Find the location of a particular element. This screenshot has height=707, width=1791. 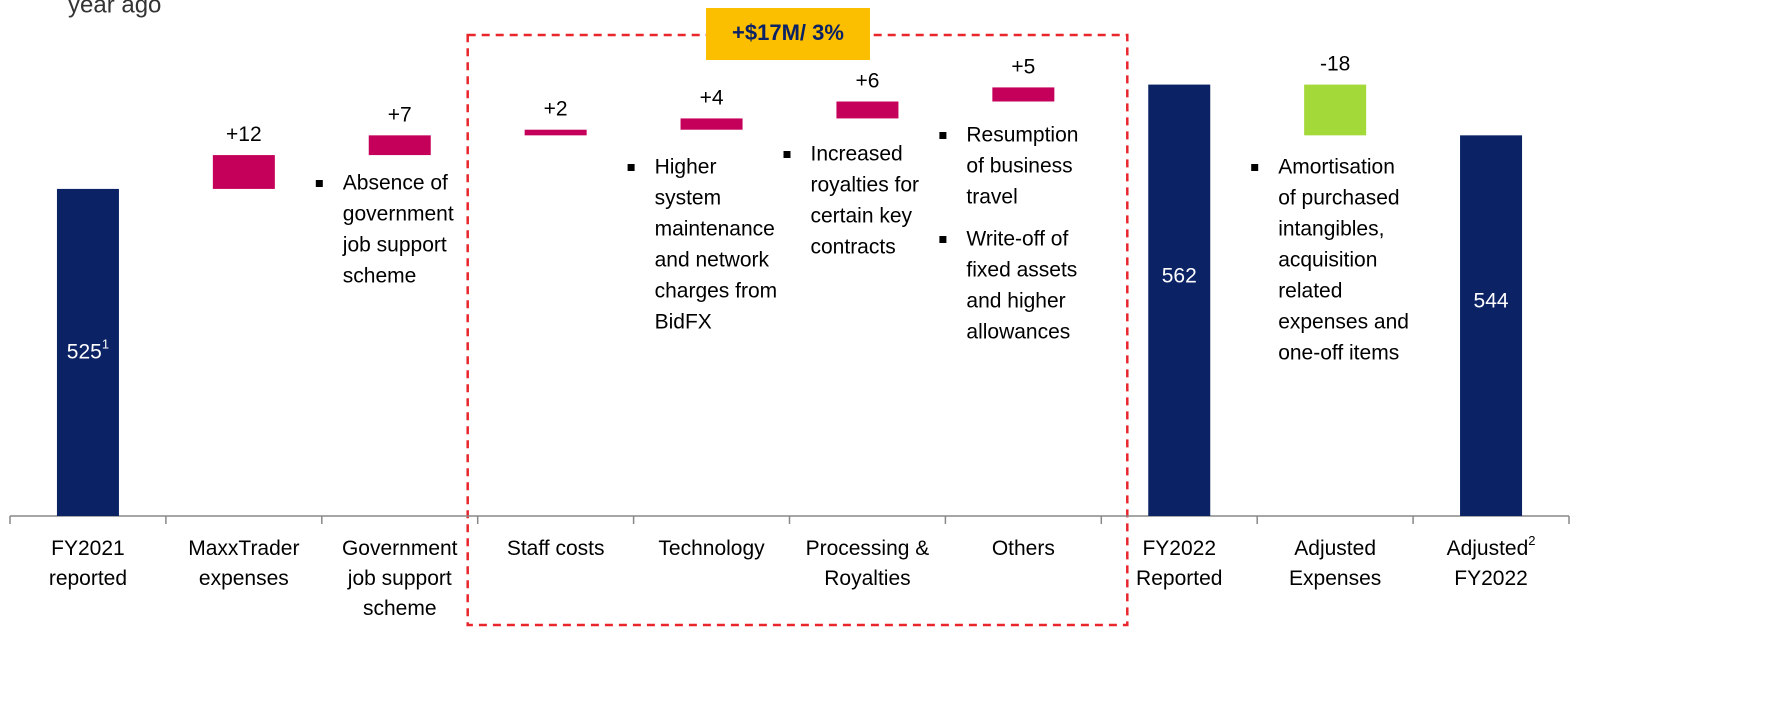

x-tick-label-text: Others is located at coordinates (1023, 548).